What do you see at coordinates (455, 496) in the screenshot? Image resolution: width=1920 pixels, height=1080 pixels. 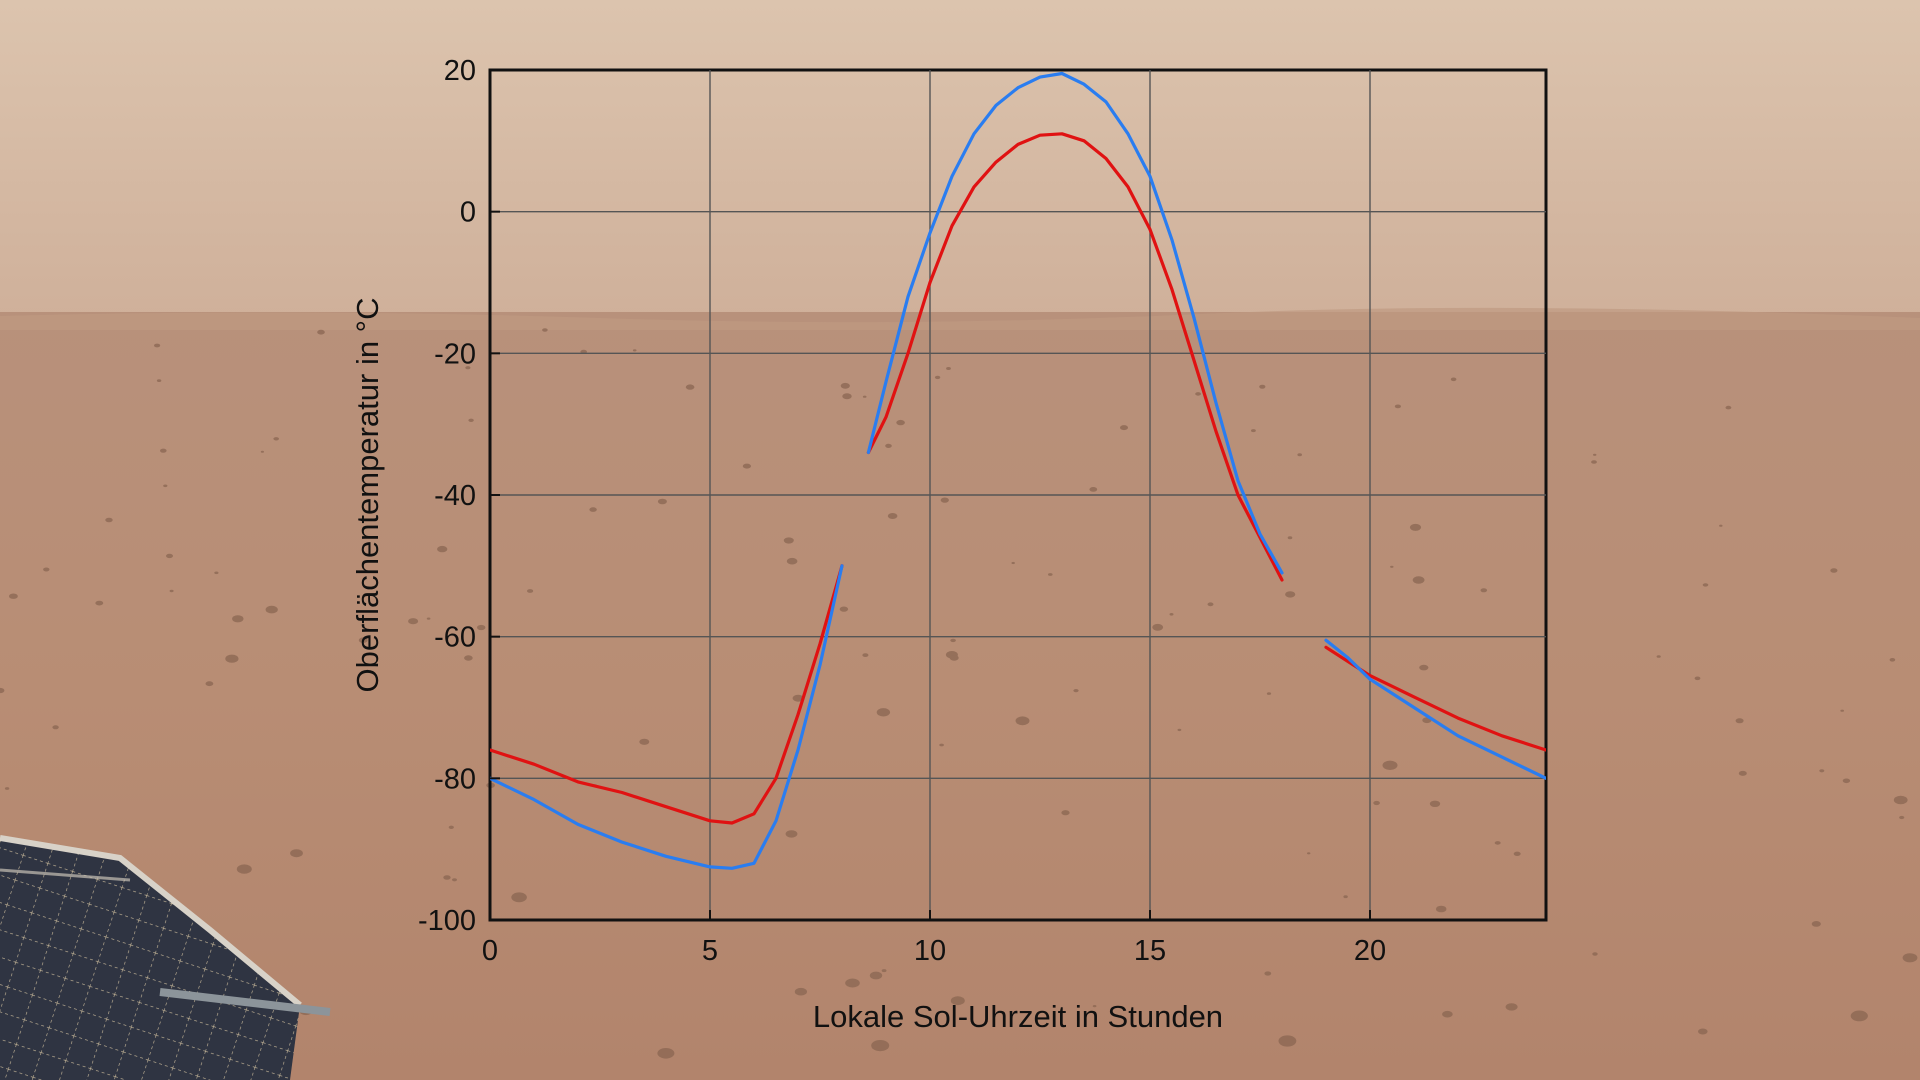 I see `y-tick-label: -40` at bounding box center [455, 496].